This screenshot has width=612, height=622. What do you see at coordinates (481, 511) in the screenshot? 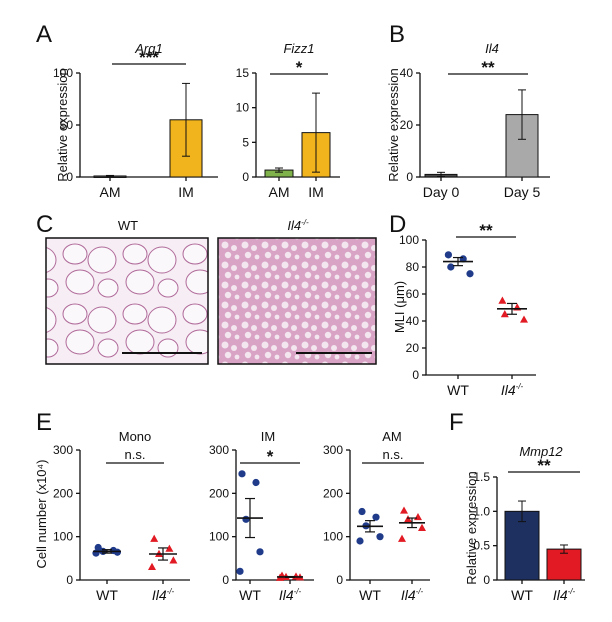
I see `y-tick-label: 1.0` at bounding box center [481, 511].